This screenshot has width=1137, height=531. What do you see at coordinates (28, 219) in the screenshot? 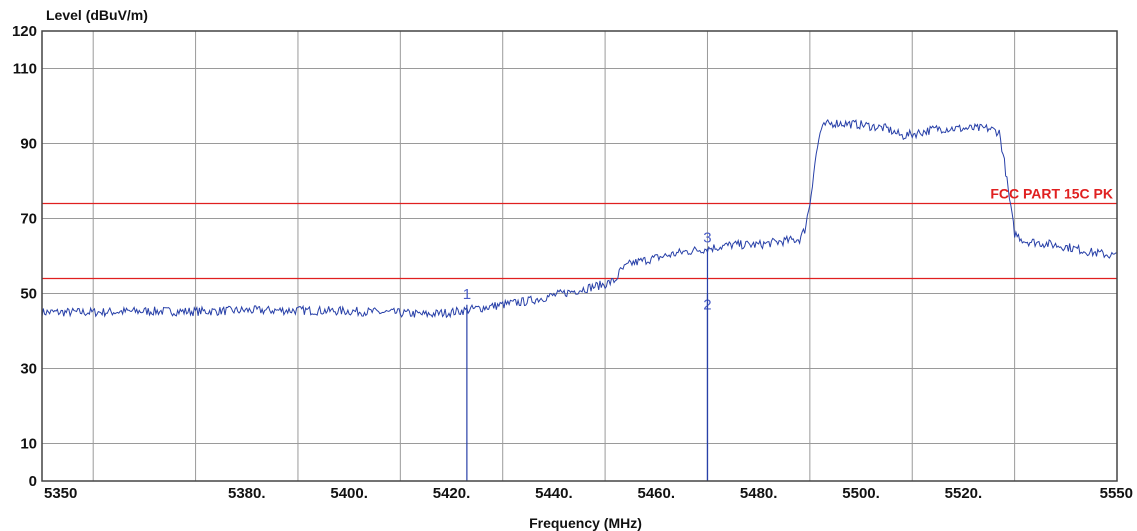
I see `y-tick-label: 70` at bounding box center [28, 219].